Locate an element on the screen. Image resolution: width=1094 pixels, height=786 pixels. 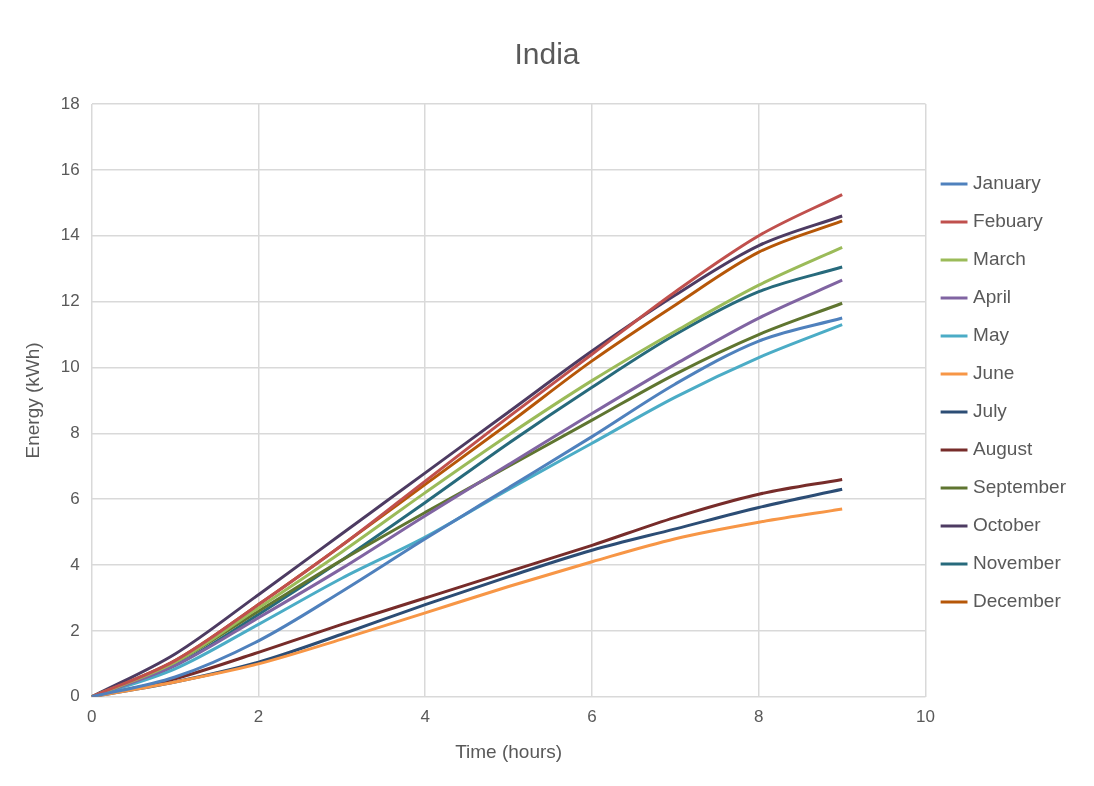
y-tick-label: 2 is located at coordinates (75, 630).